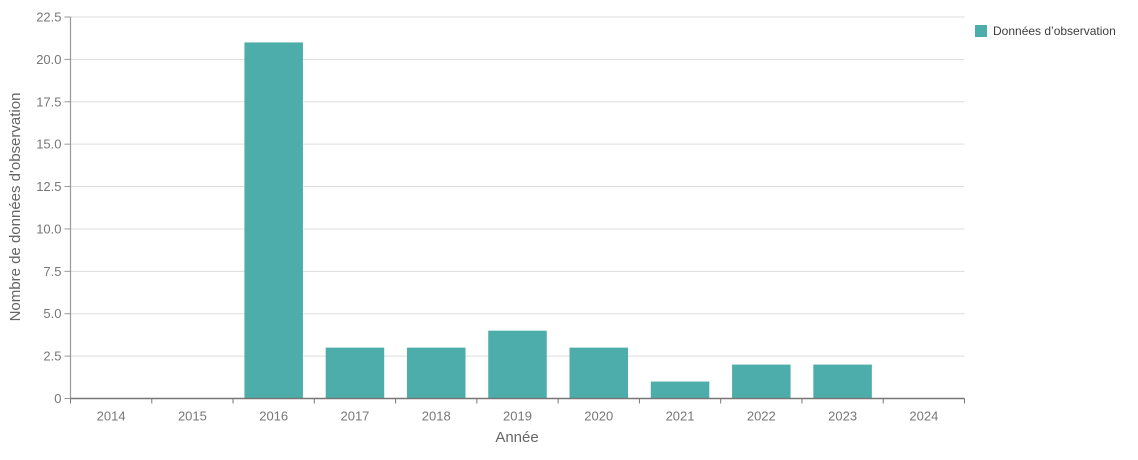  I want to click on x-tick-label: 2022, so click(761, 416).